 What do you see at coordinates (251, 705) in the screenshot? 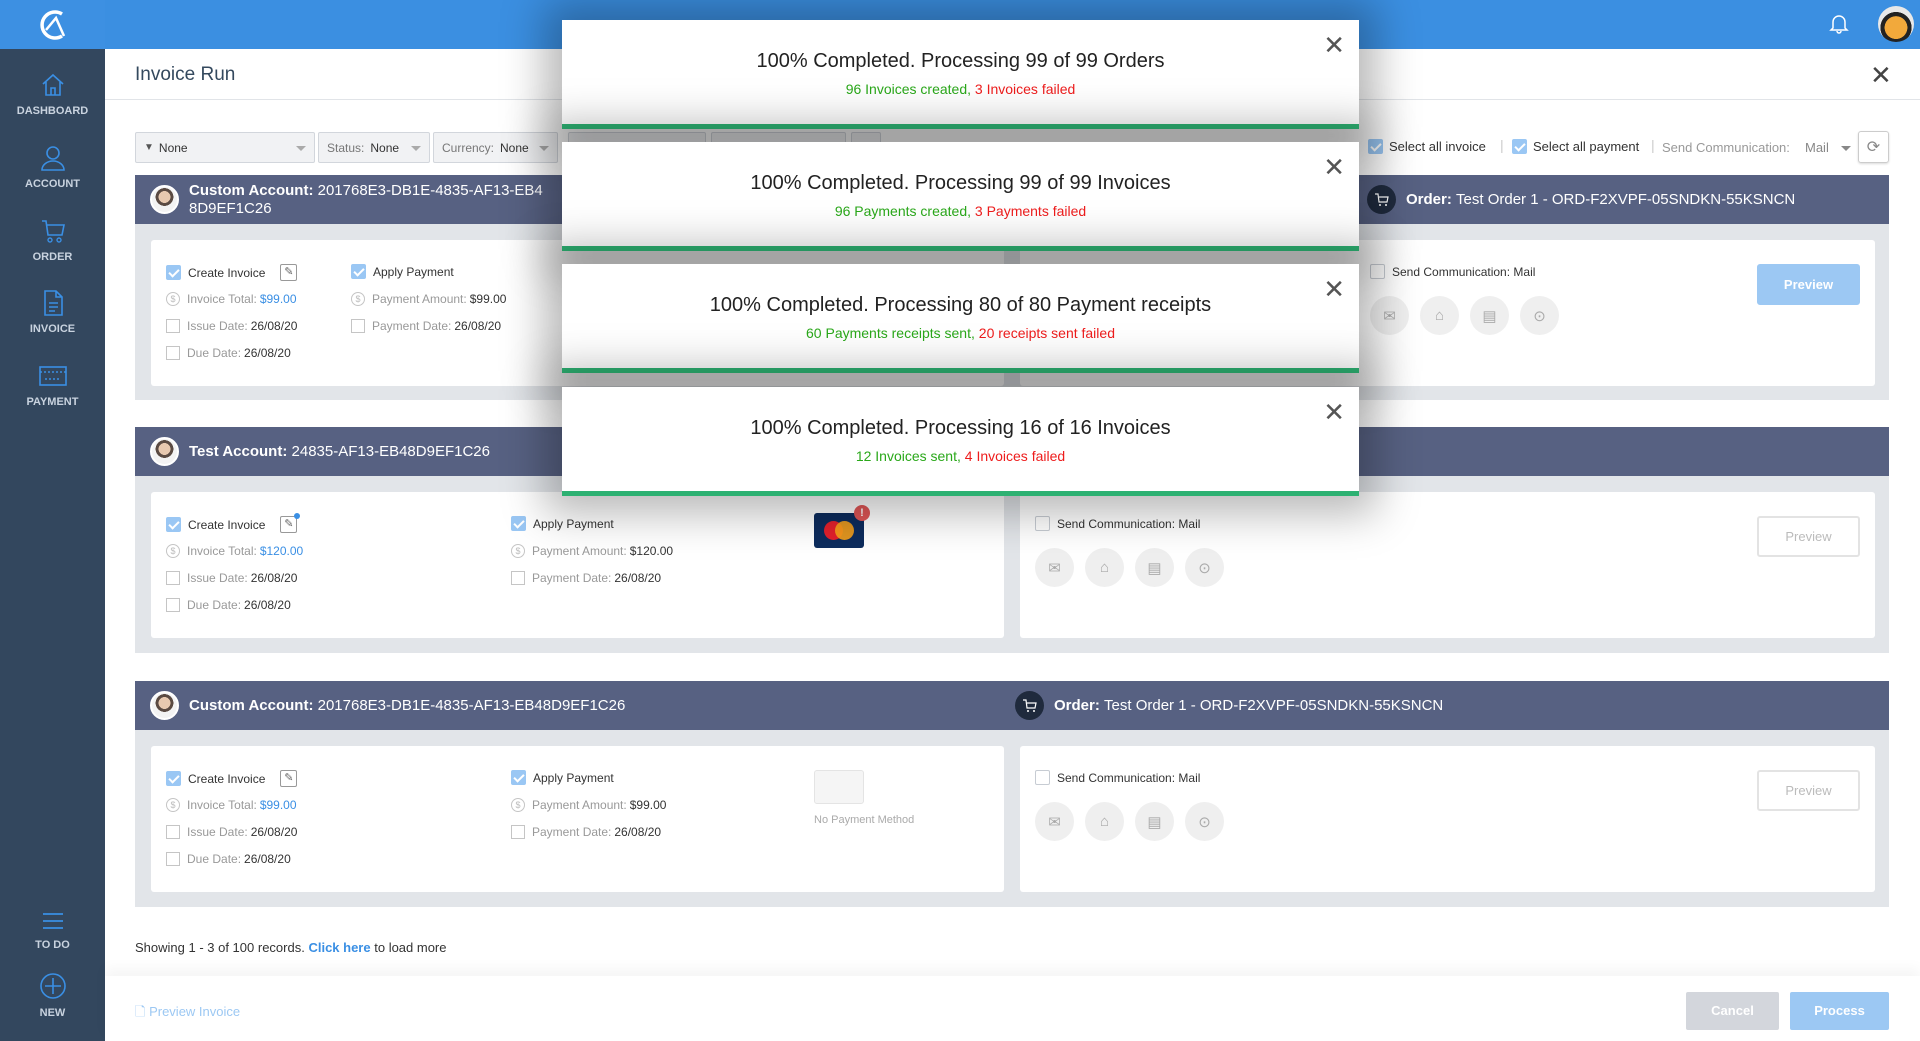
I see `account-label: Custom Account:` at bounding box center [251, 705].